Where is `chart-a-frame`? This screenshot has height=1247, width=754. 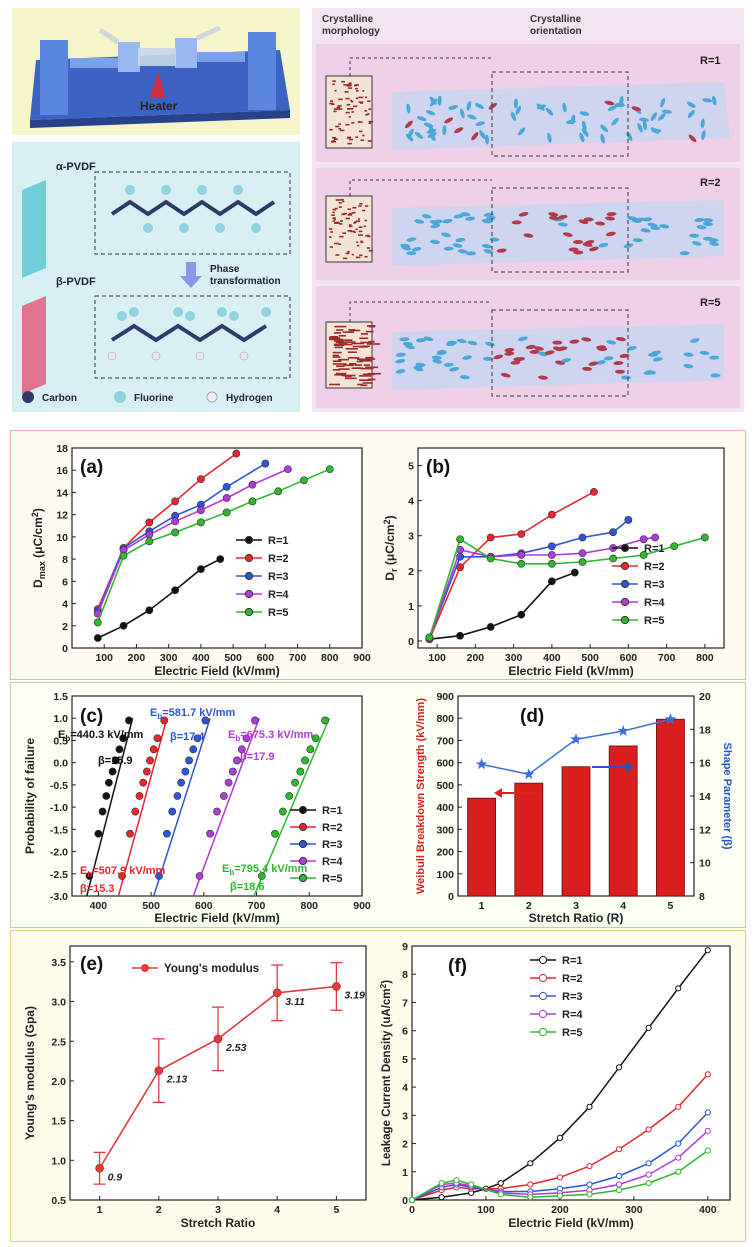
chart-a-frame is located at coordinates (217, 548).